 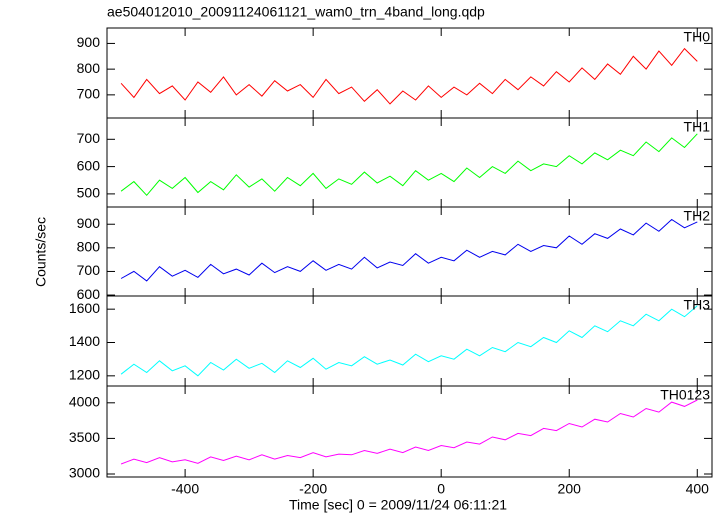 I want to click on y-tick-label: 1400, so click(x=84, y=341).